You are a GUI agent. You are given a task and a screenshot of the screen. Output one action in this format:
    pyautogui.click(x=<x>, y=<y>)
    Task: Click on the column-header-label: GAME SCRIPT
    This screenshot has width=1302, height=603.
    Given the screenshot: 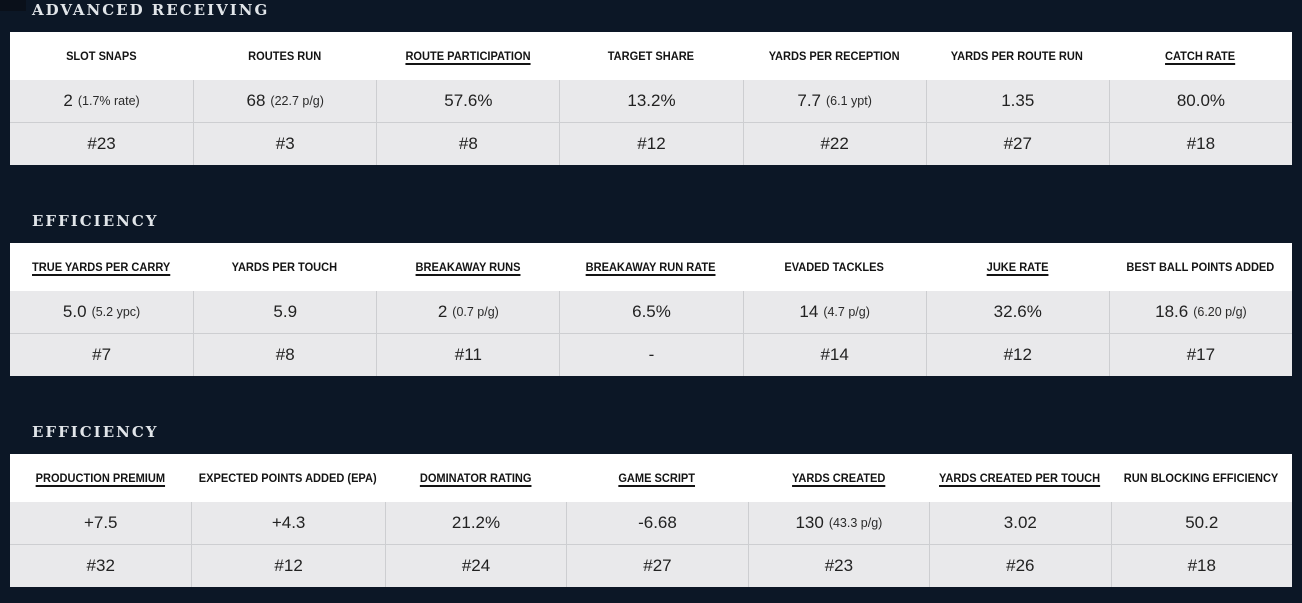 What is the action you would take?
    pyautogui.click(x=657, y=478)
    